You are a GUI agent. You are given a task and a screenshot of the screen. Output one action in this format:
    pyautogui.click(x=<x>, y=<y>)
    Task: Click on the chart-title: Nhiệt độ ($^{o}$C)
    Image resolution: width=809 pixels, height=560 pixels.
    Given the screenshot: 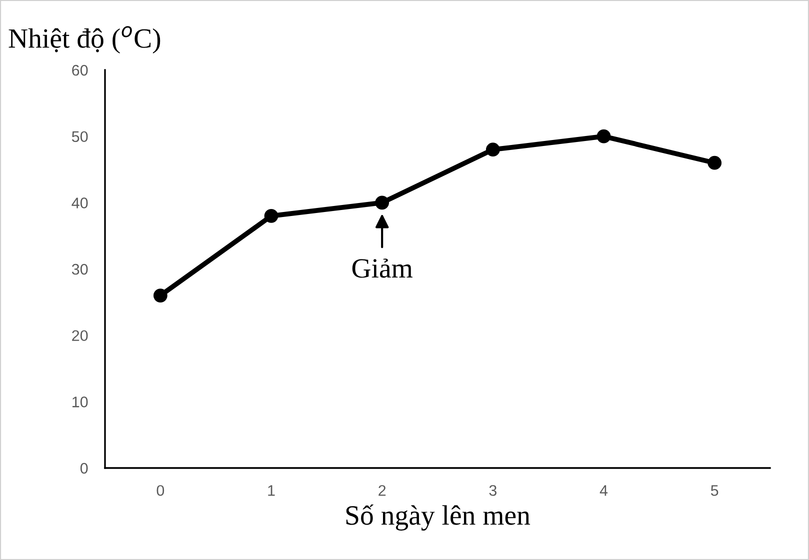 What is the action you would take?
    pyautogui.click(x=84, y=40)
    